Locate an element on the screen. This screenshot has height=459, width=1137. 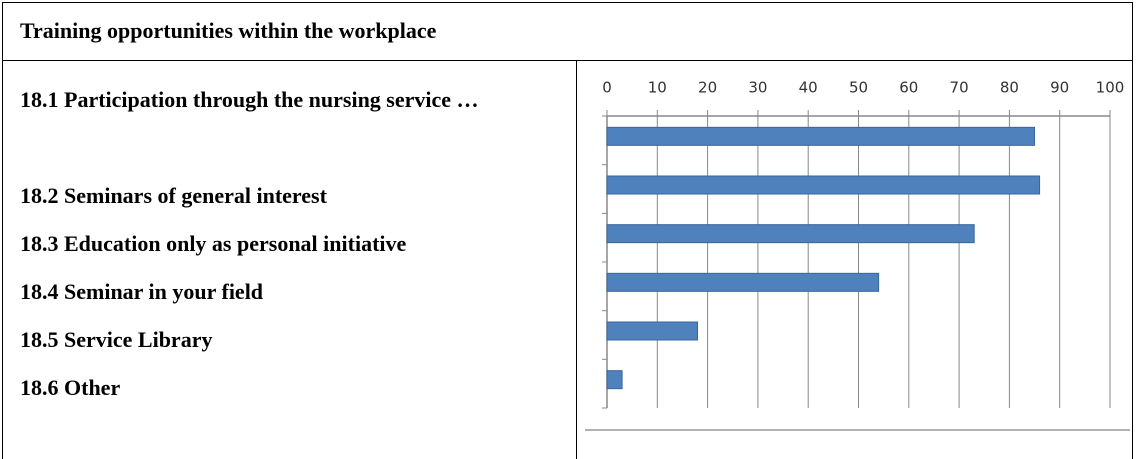
x-tick-label: 20 is located at coordinates (707, 88).